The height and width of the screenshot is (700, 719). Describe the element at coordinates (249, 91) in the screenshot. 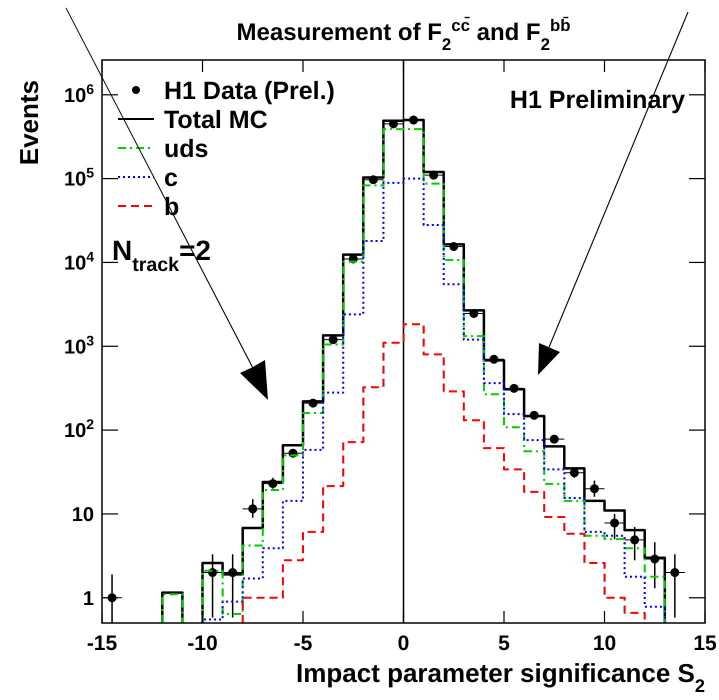

I see `legend-label: H1 Data (Prel.)` at that location.